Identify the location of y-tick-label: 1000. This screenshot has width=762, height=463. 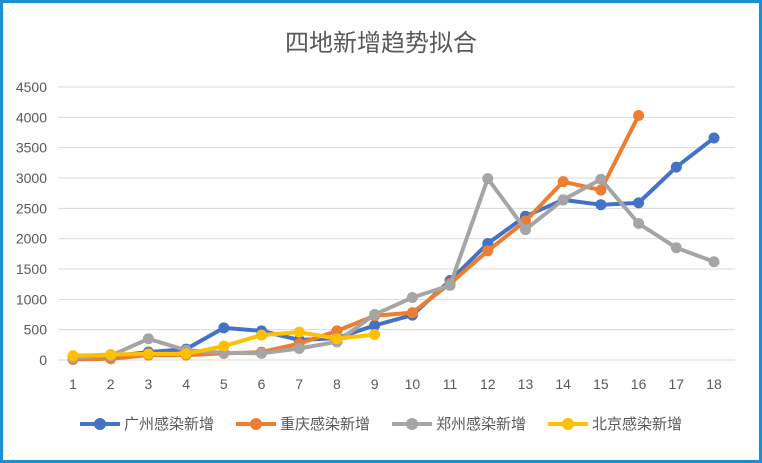
(31, 299).